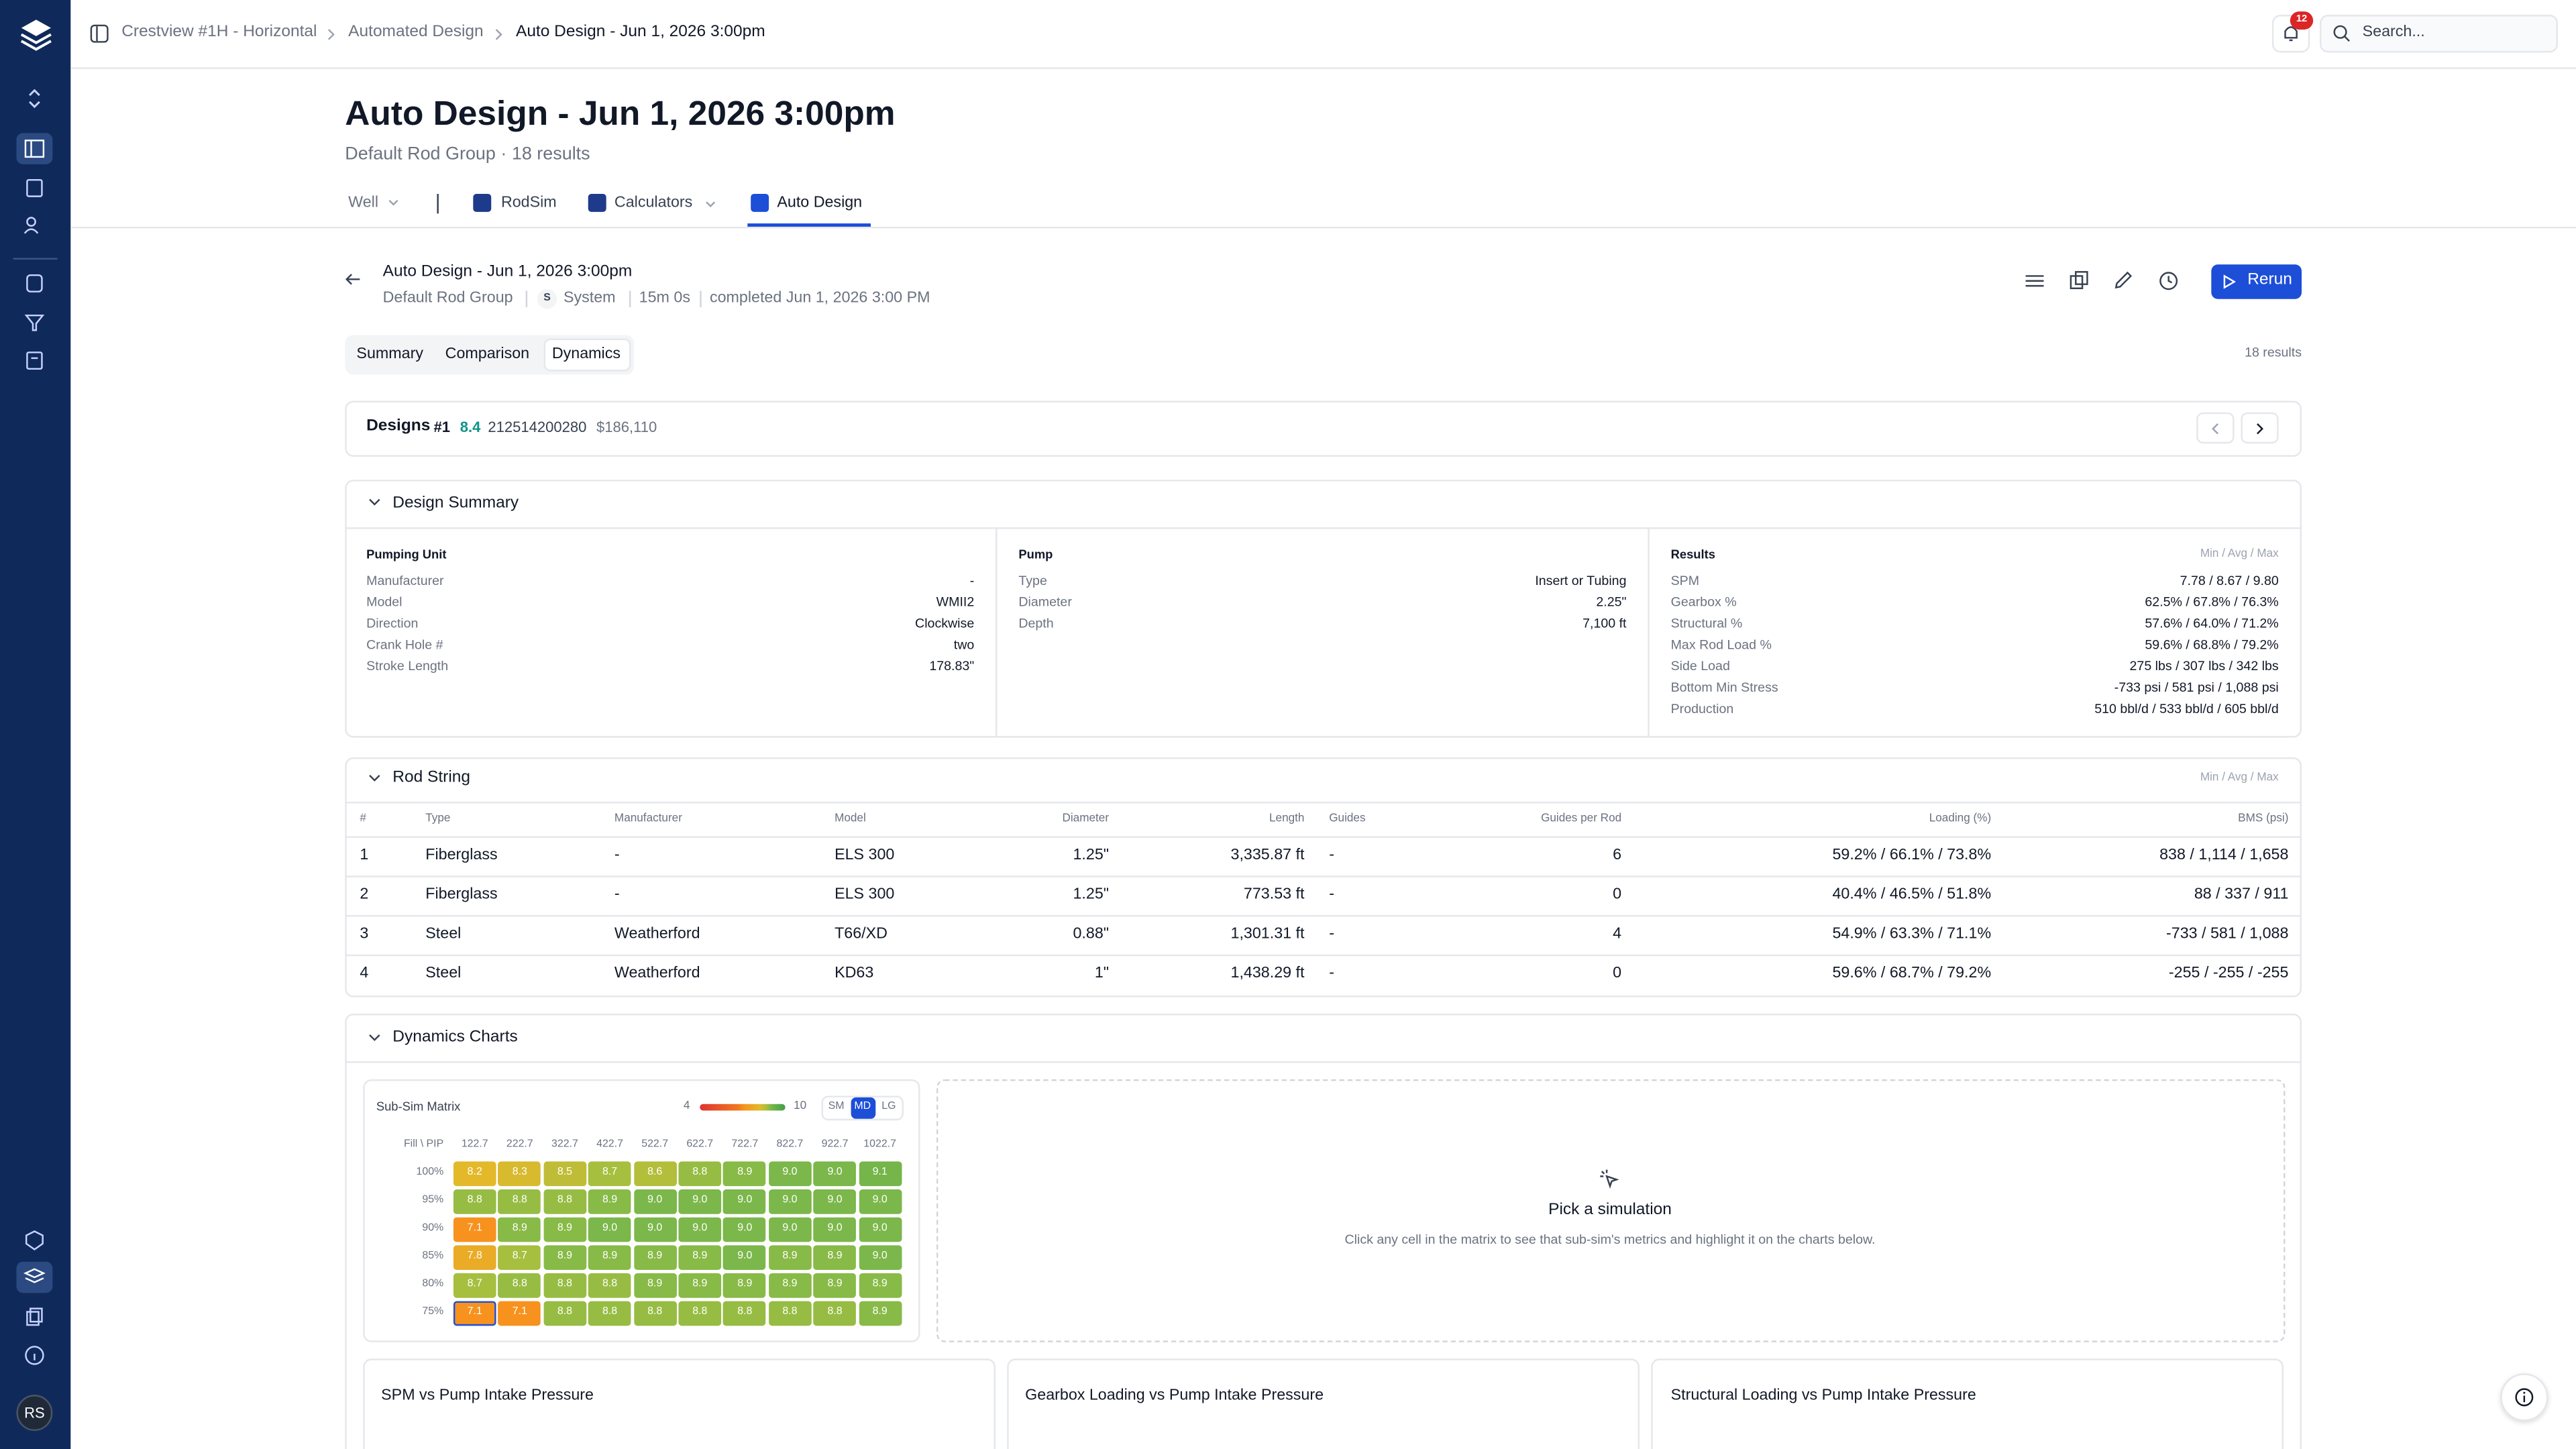  Describe the element at coordinates (2168, 280) in the screenshot. I see `history-icon` at that location.